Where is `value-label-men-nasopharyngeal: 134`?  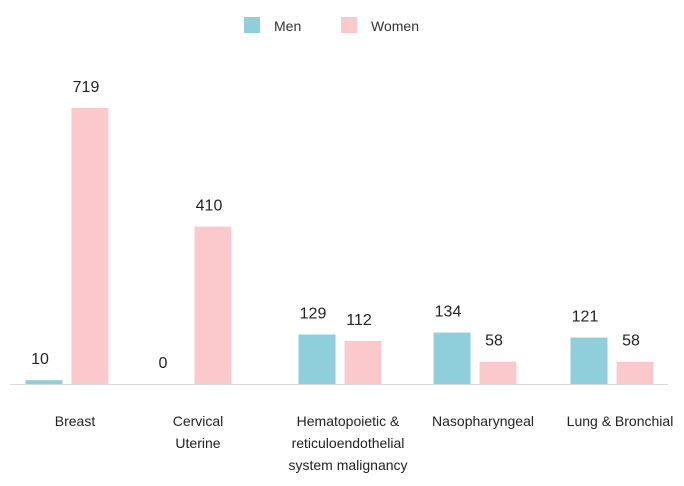
value-label-men-nasopharyngeal: 134 is located at coordinates (448, 312).